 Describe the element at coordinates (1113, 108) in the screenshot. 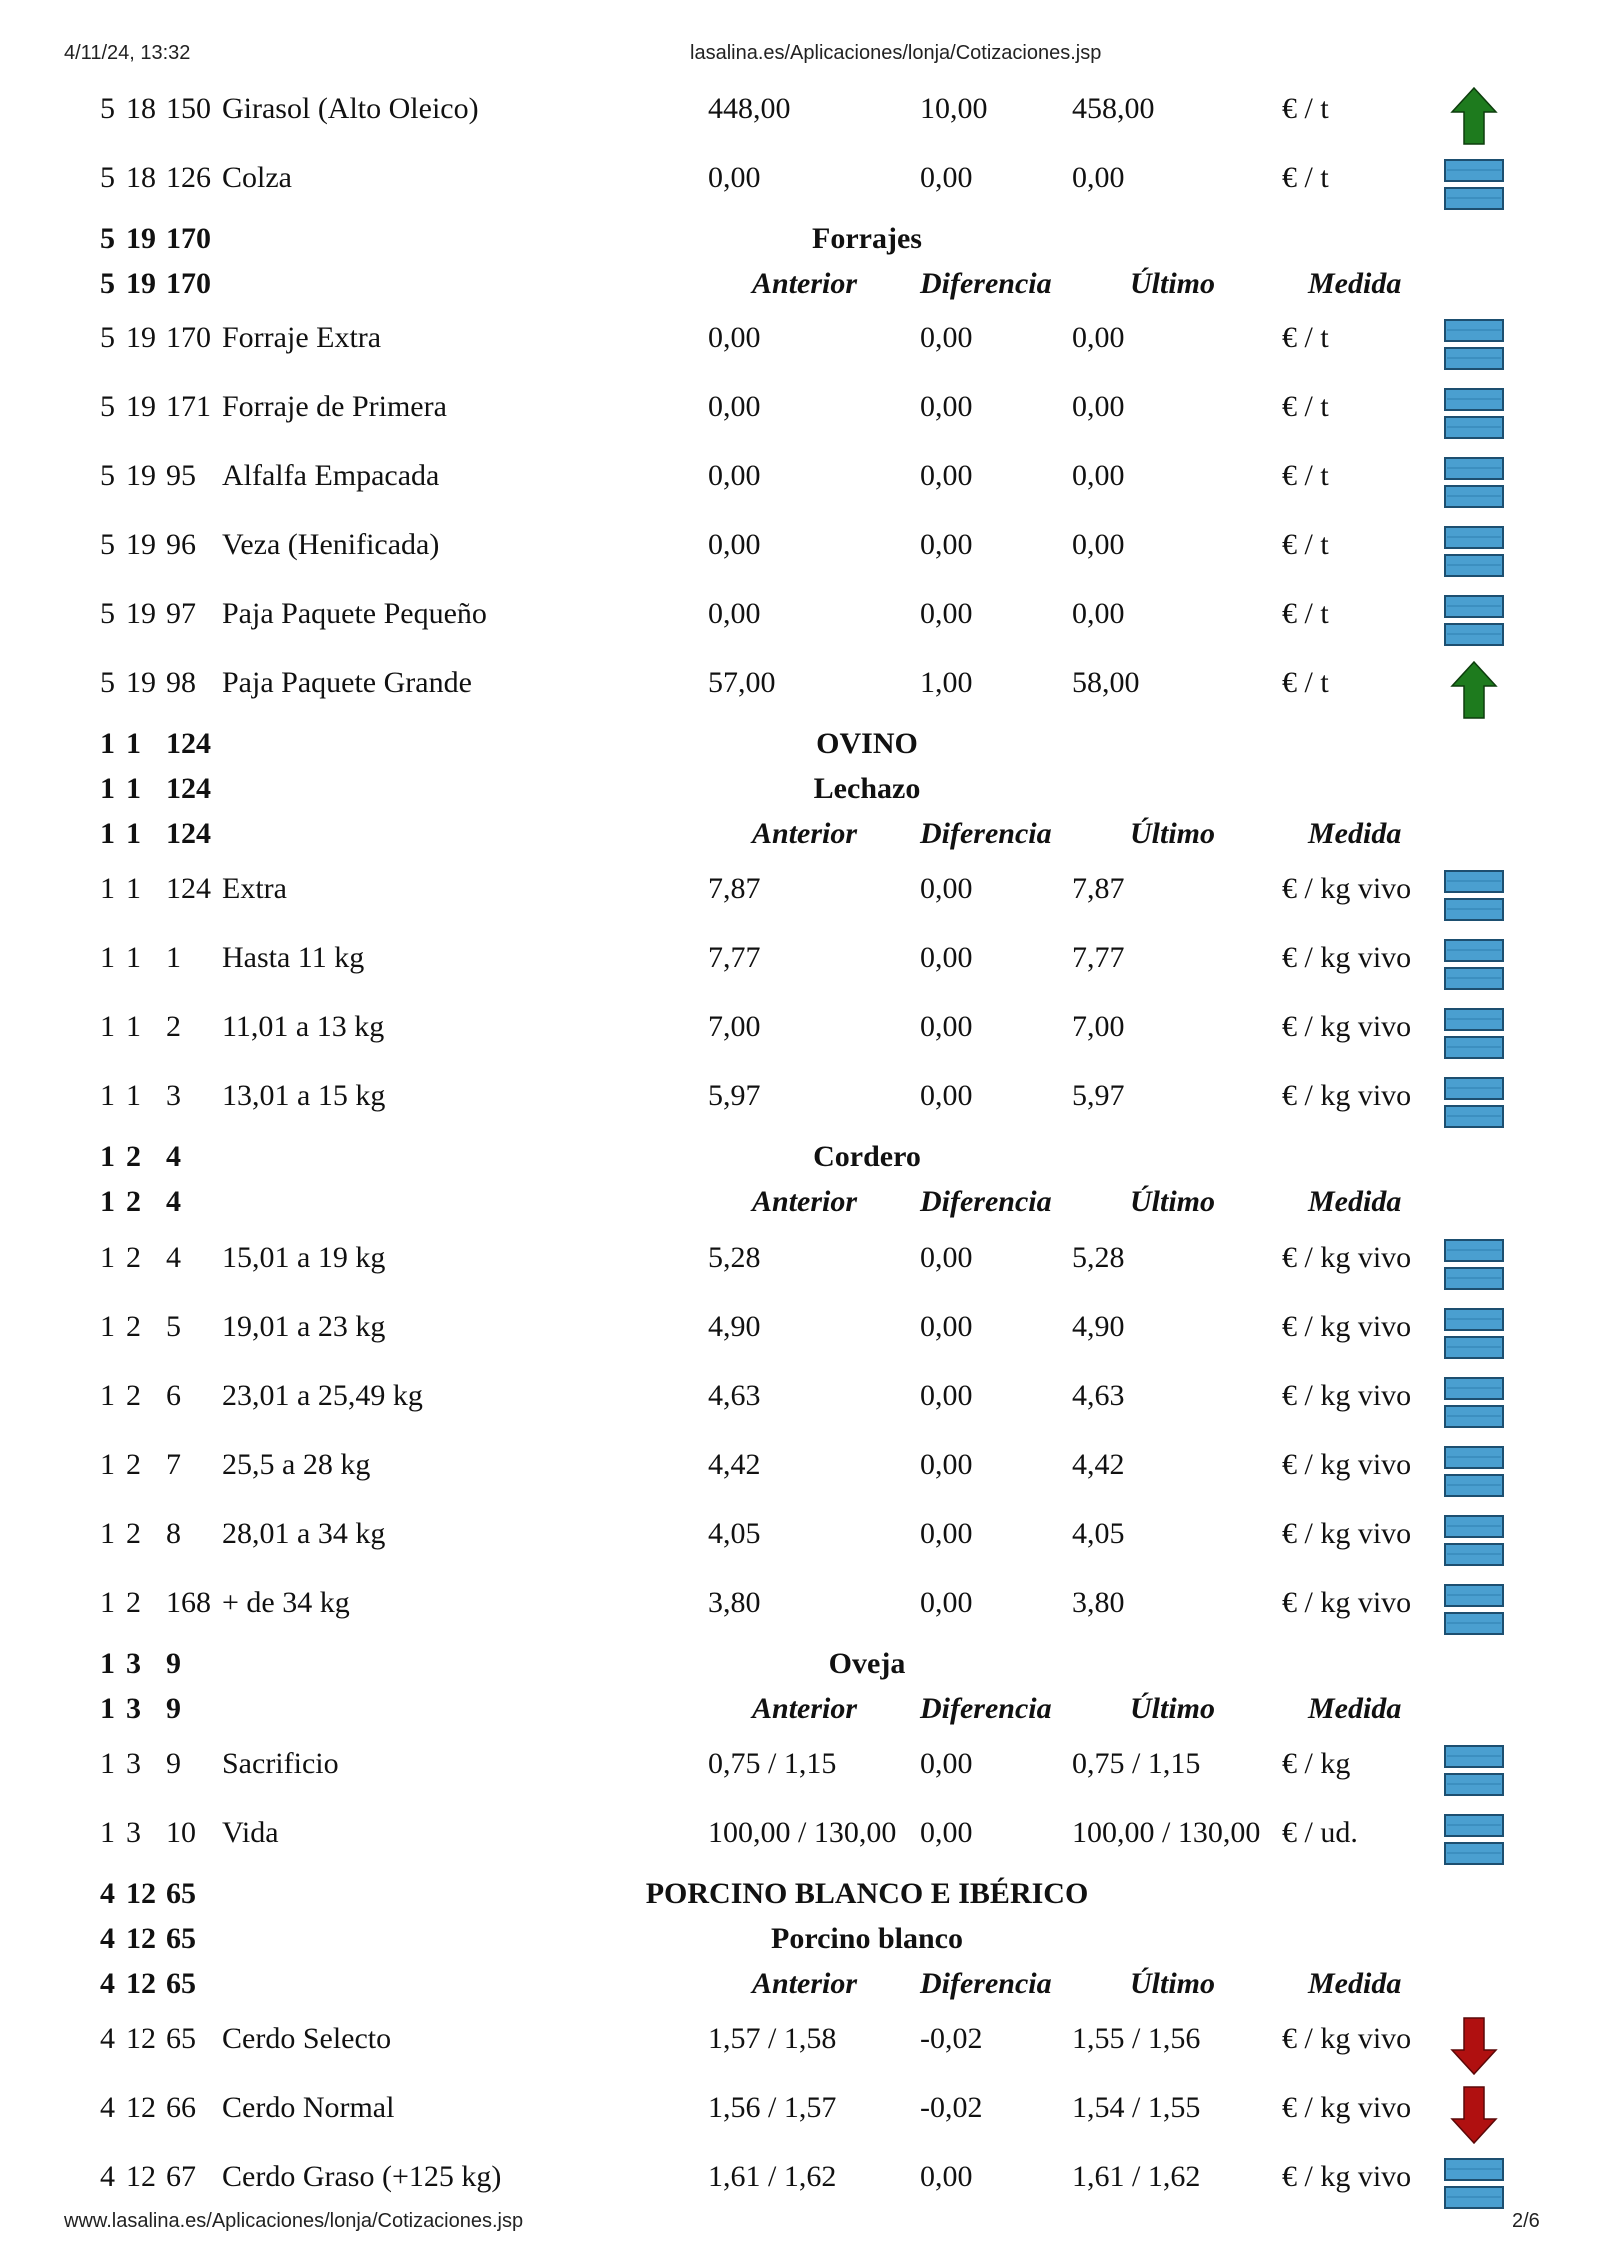

I see `value-ultimo: 458,00` at that location.